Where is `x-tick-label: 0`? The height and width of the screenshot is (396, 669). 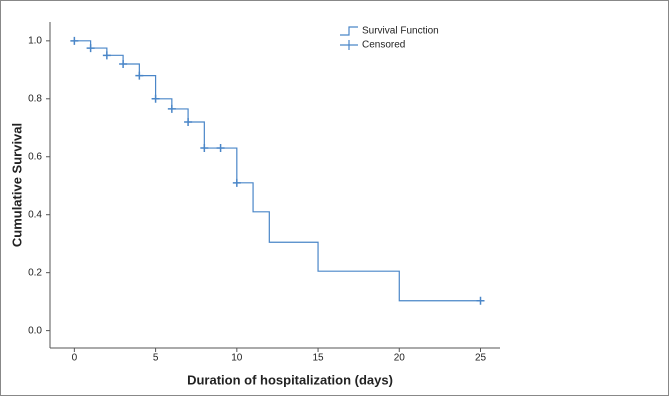
x-tick-label: 0 is located at coordinates (75, 358).